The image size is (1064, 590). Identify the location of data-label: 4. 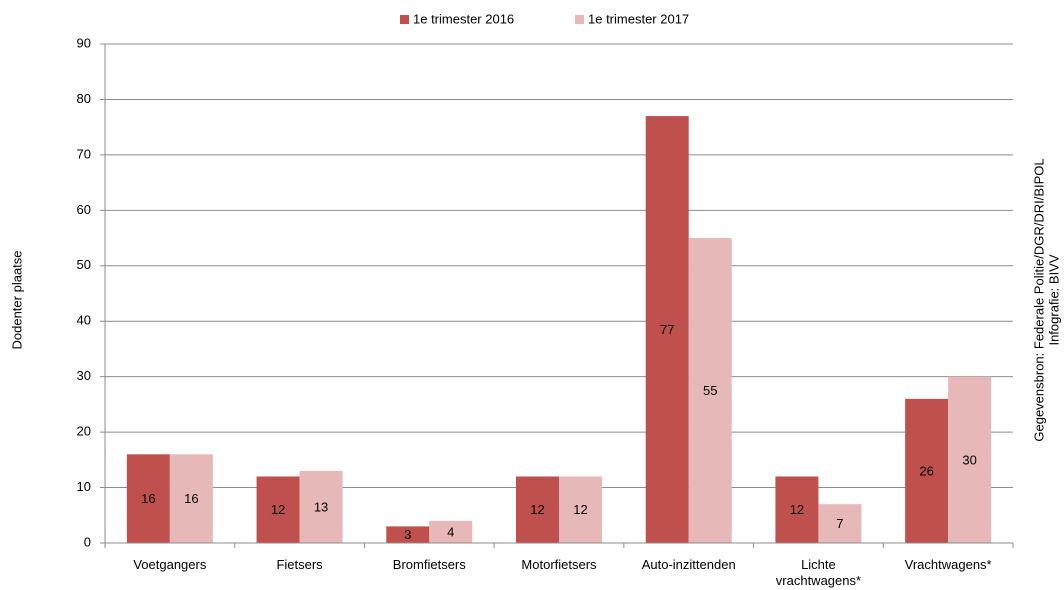
(450, 531).